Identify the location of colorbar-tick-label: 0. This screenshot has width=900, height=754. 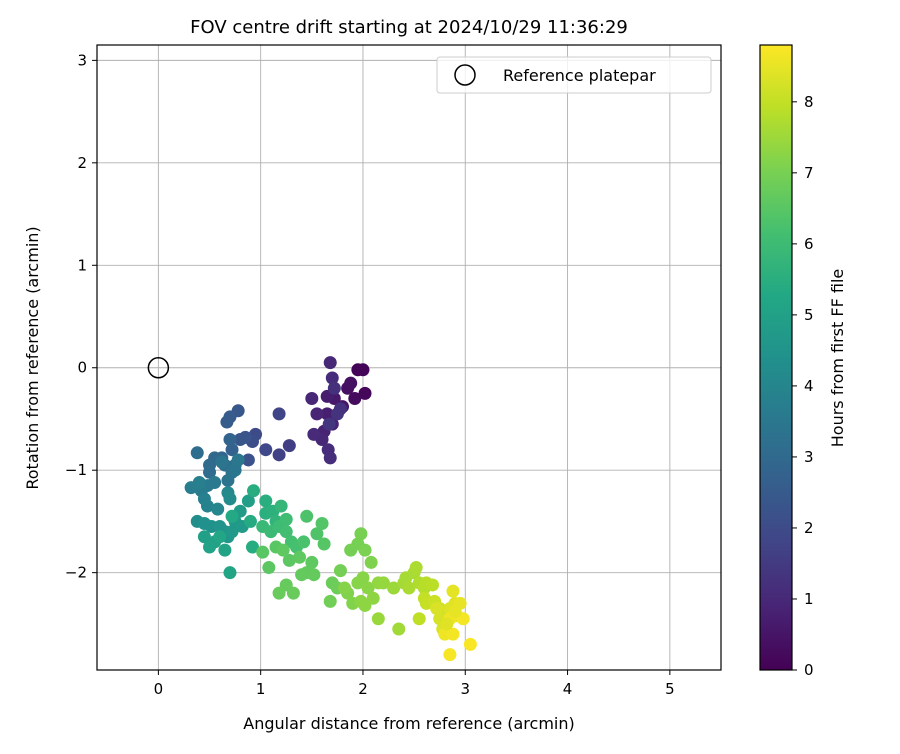
(809, 670).